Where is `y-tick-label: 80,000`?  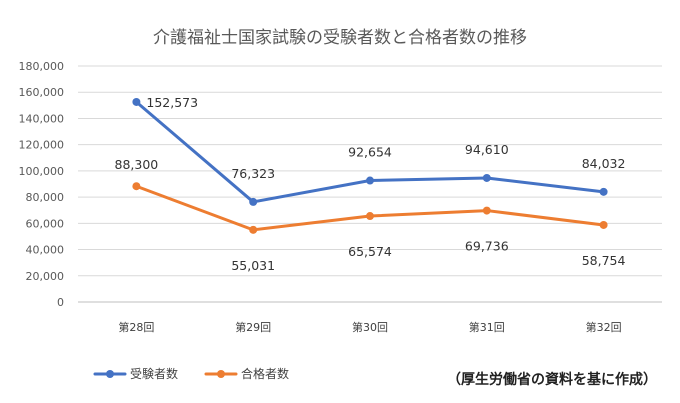
y-tick-label: 80,000 is located at coordinates (45, 197).